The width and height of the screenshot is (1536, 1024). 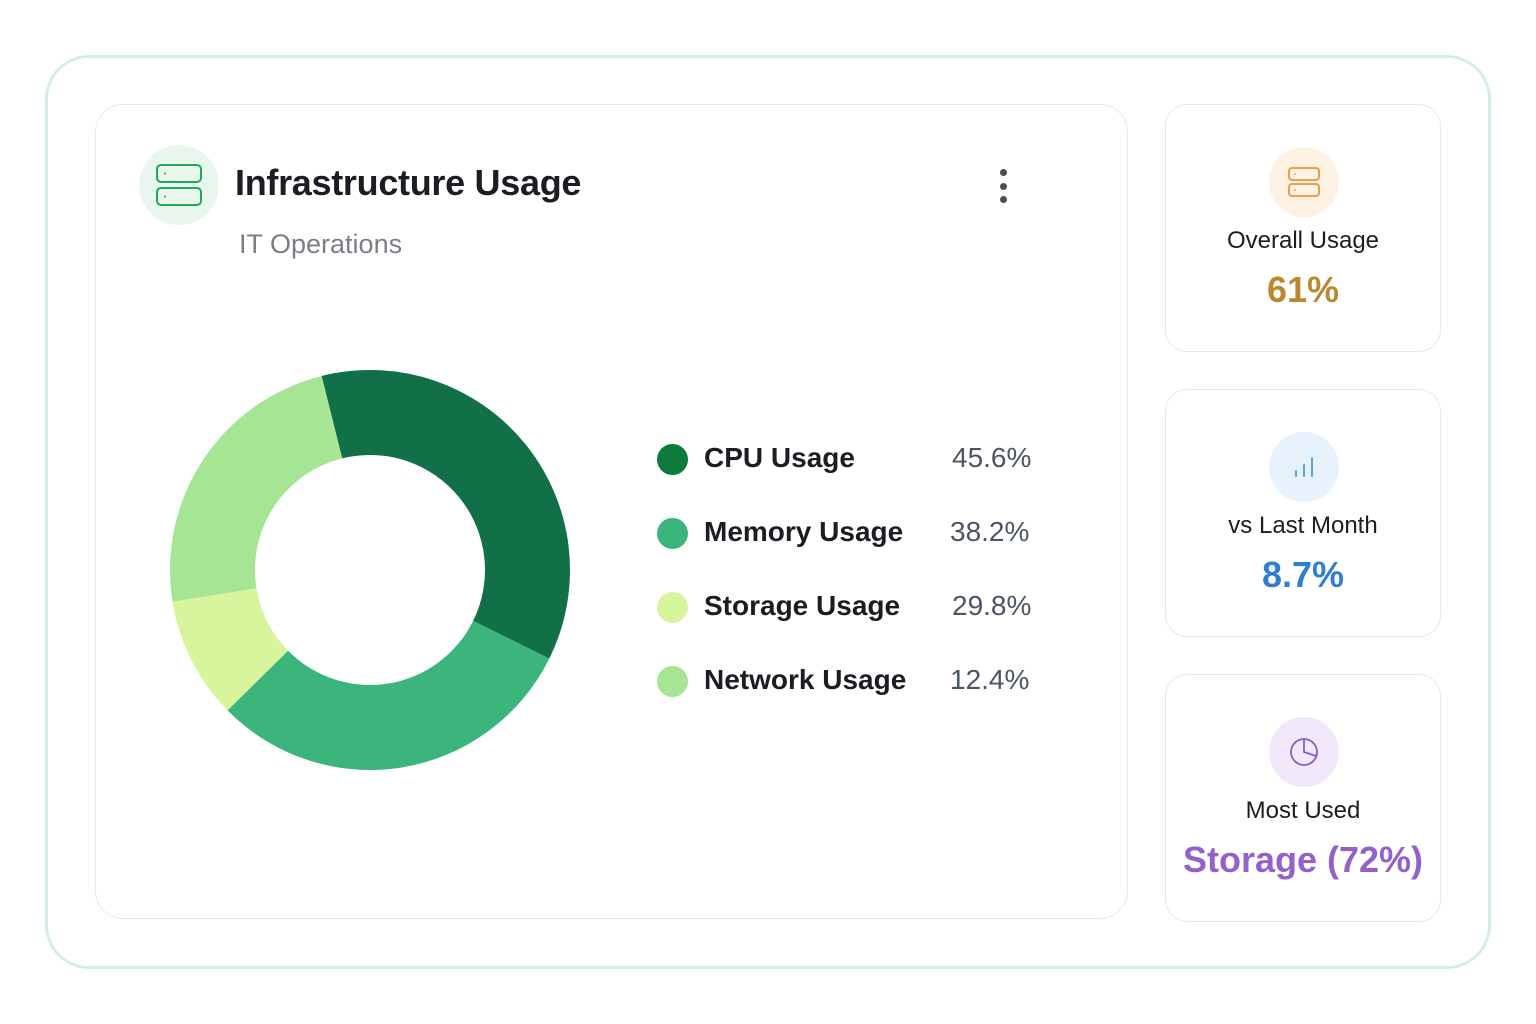 What do you see at coordinates (1304, 467) in the screenshot?
I see `bar-chart-icon` at bounding box center [1304, 467].